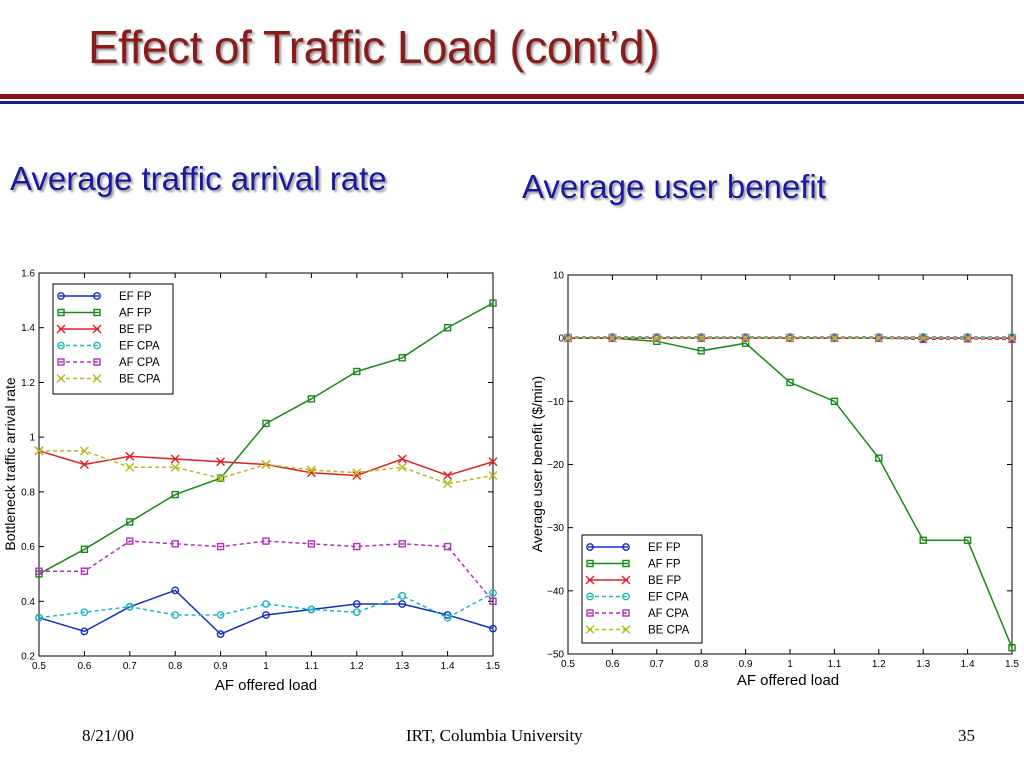 This screenshot has width=1024, height=768. I want to click on x-tick-label: 1.4, so click(448, 666).